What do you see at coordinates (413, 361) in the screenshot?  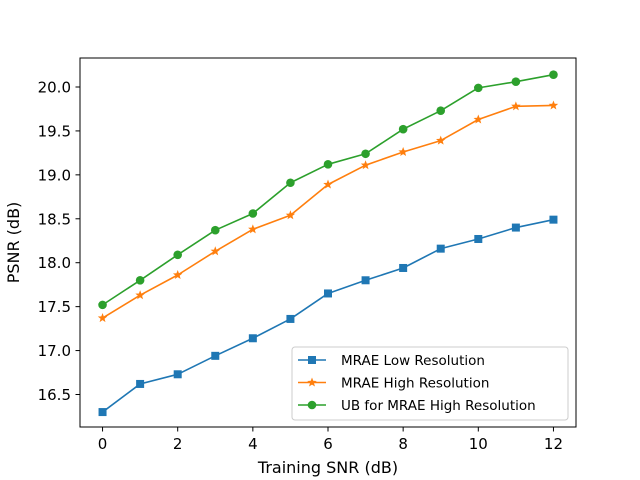 I see `legend-label: MRAE Low Resolution` at bounding box center [413, 361].